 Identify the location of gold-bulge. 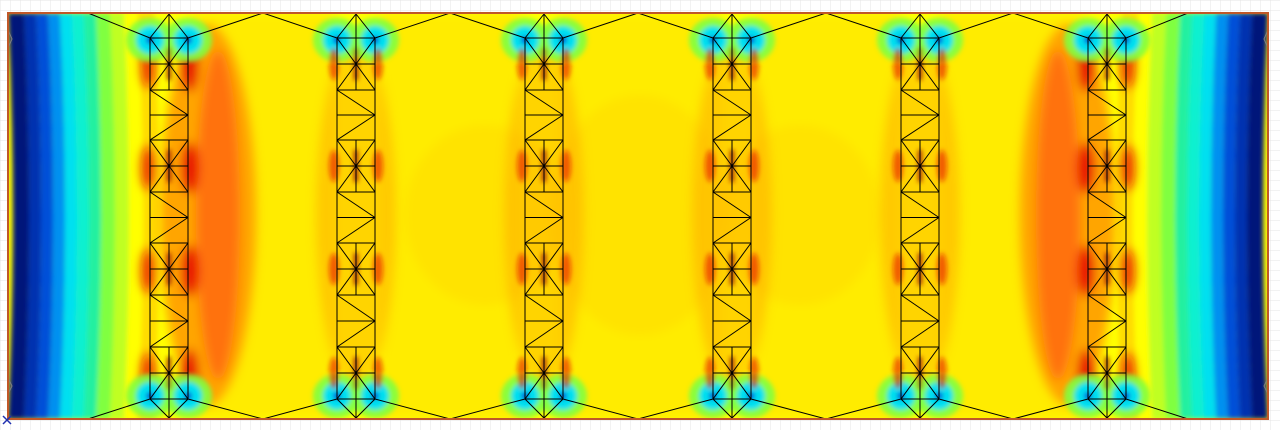
(640, 215).